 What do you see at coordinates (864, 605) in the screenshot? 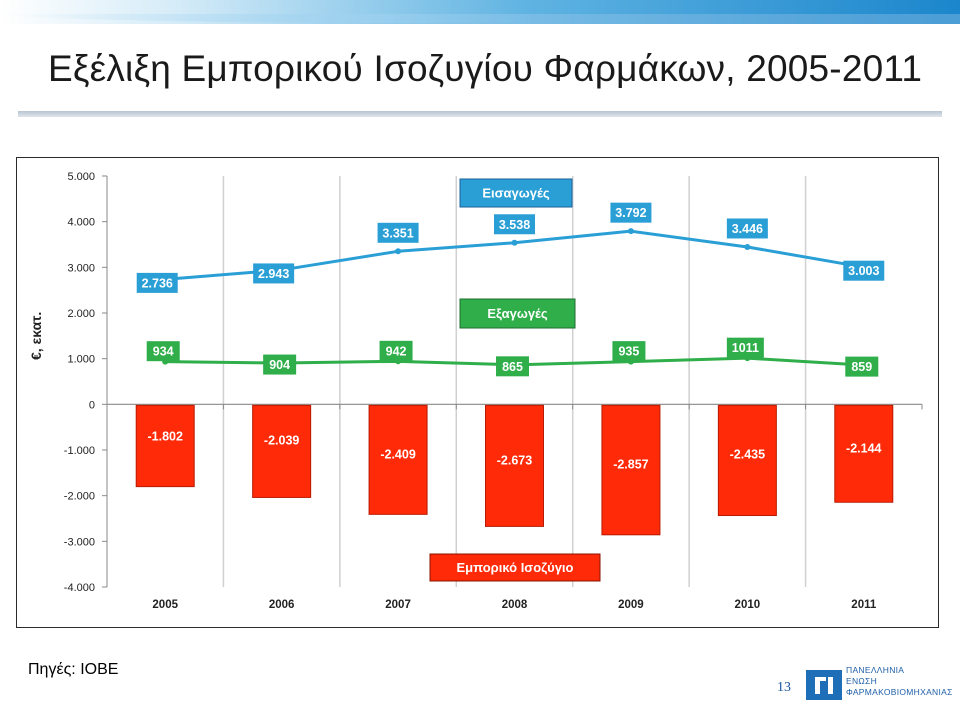
I see `x-tick-label: 2011` at bounding box center [864, 605].